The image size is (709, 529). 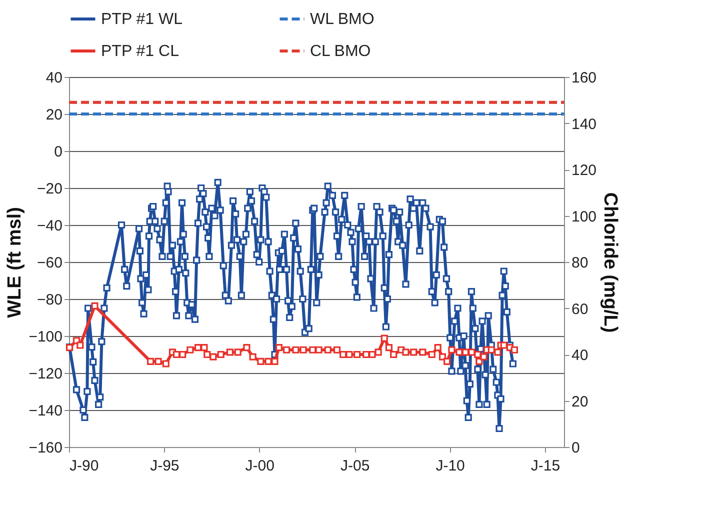 What do you see at coordinates (580, 309) in the screenshot?
I see `y2-tick-label: 60` at bounding box center [580, 309].